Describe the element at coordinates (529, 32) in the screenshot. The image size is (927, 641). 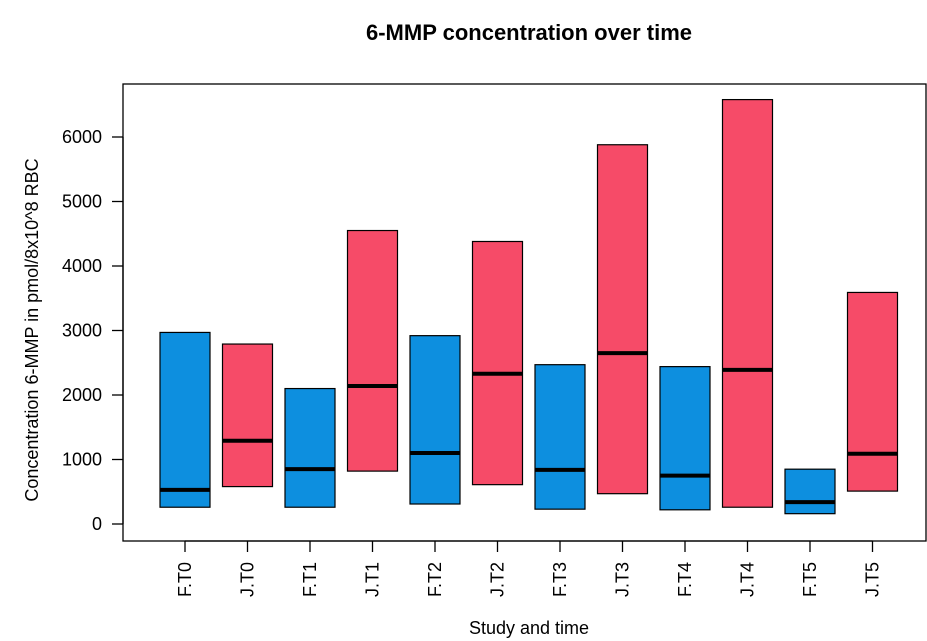
I see `chart-title: 6-MMP concentration over time` at that location.